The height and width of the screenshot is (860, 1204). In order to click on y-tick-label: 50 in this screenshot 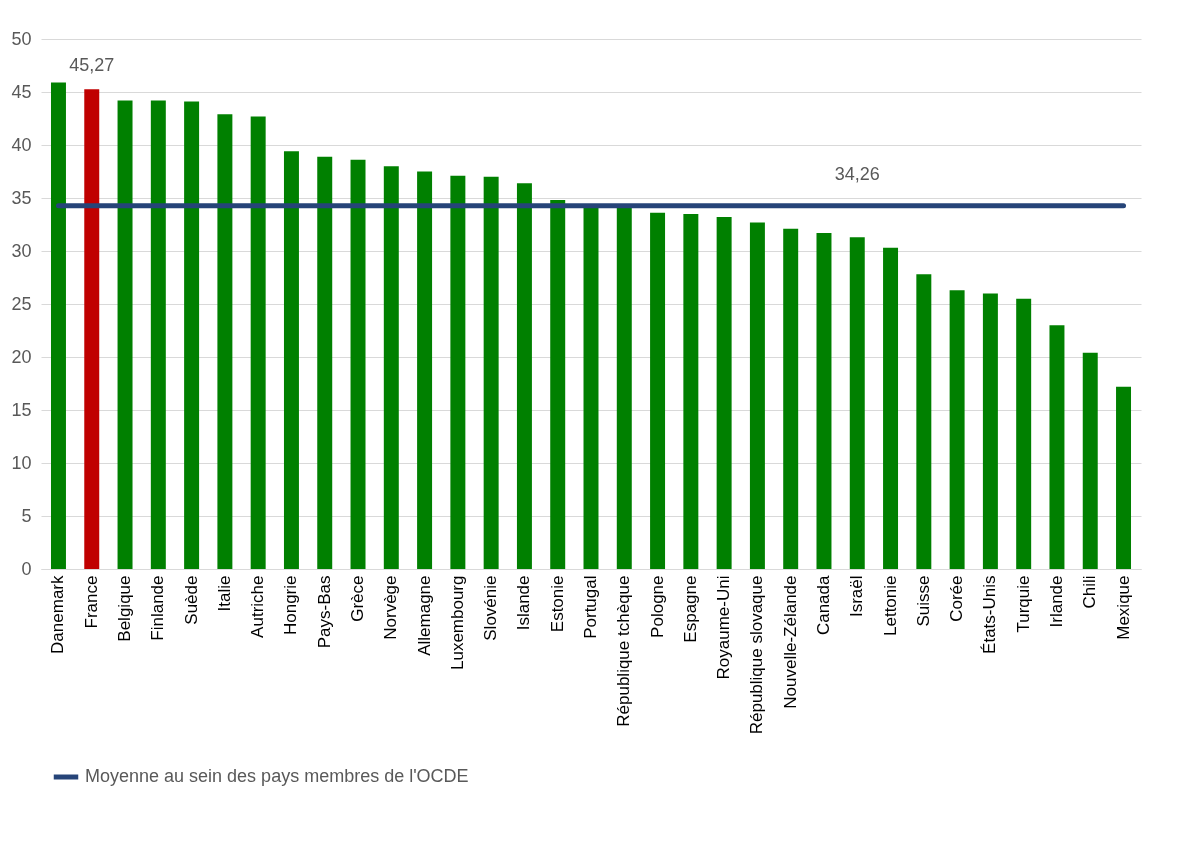, I will do `click(21, 38)`.